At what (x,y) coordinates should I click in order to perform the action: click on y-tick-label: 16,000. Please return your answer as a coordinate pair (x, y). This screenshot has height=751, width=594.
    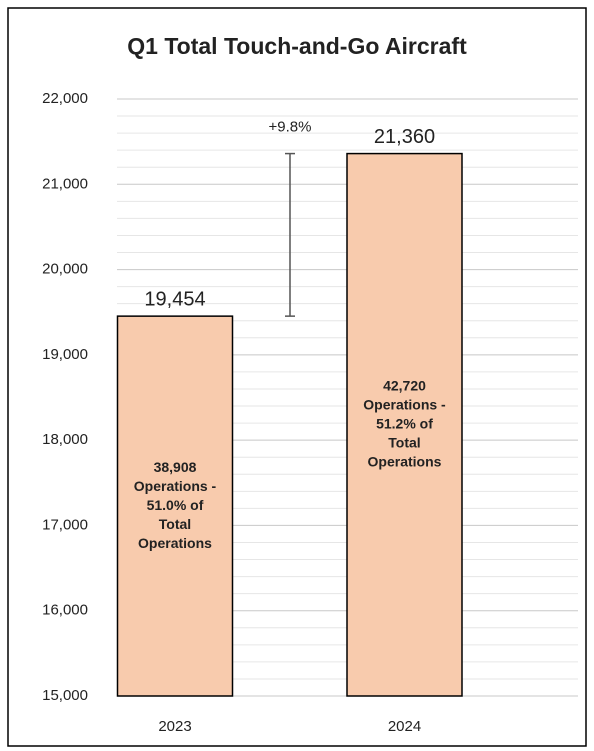
    Looking at the image, I should click on (65, 610).